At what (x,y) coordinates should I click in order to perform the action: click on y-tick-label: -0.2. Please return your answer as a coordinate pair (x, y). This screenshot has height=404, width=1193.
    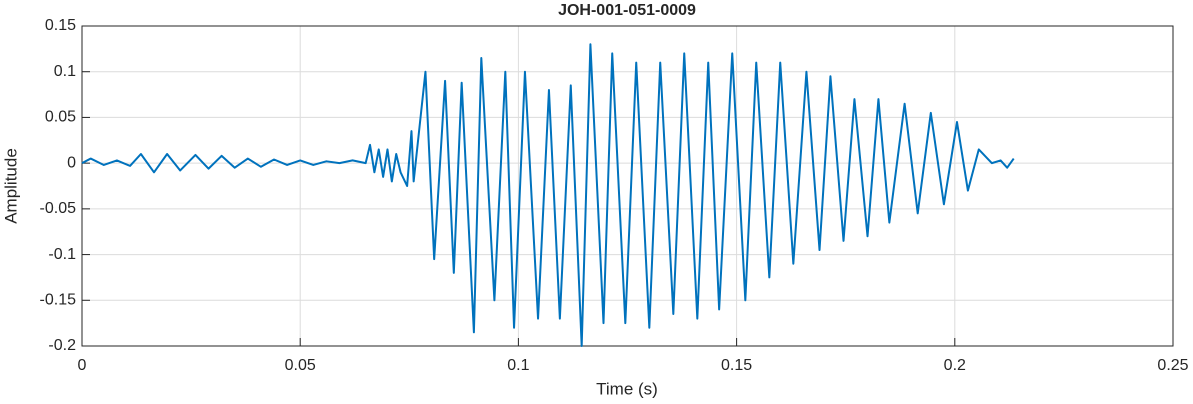
    Looking at the image, I should click on (62, 345).